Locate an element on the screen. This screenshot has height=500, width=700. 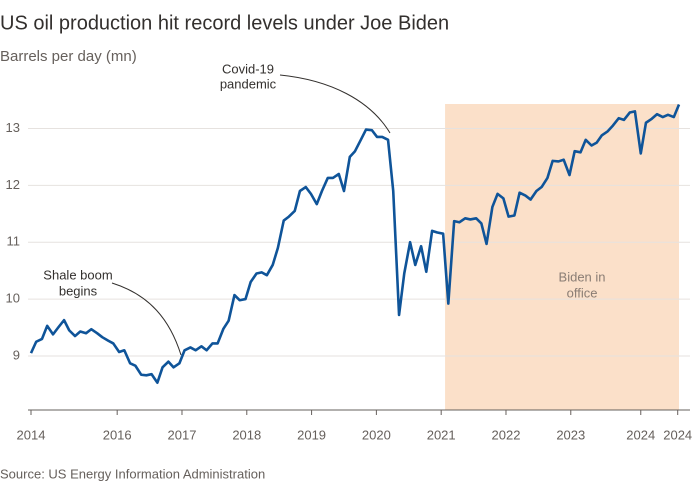
y-tick-label: 9 is located at coordinates (16, 354).